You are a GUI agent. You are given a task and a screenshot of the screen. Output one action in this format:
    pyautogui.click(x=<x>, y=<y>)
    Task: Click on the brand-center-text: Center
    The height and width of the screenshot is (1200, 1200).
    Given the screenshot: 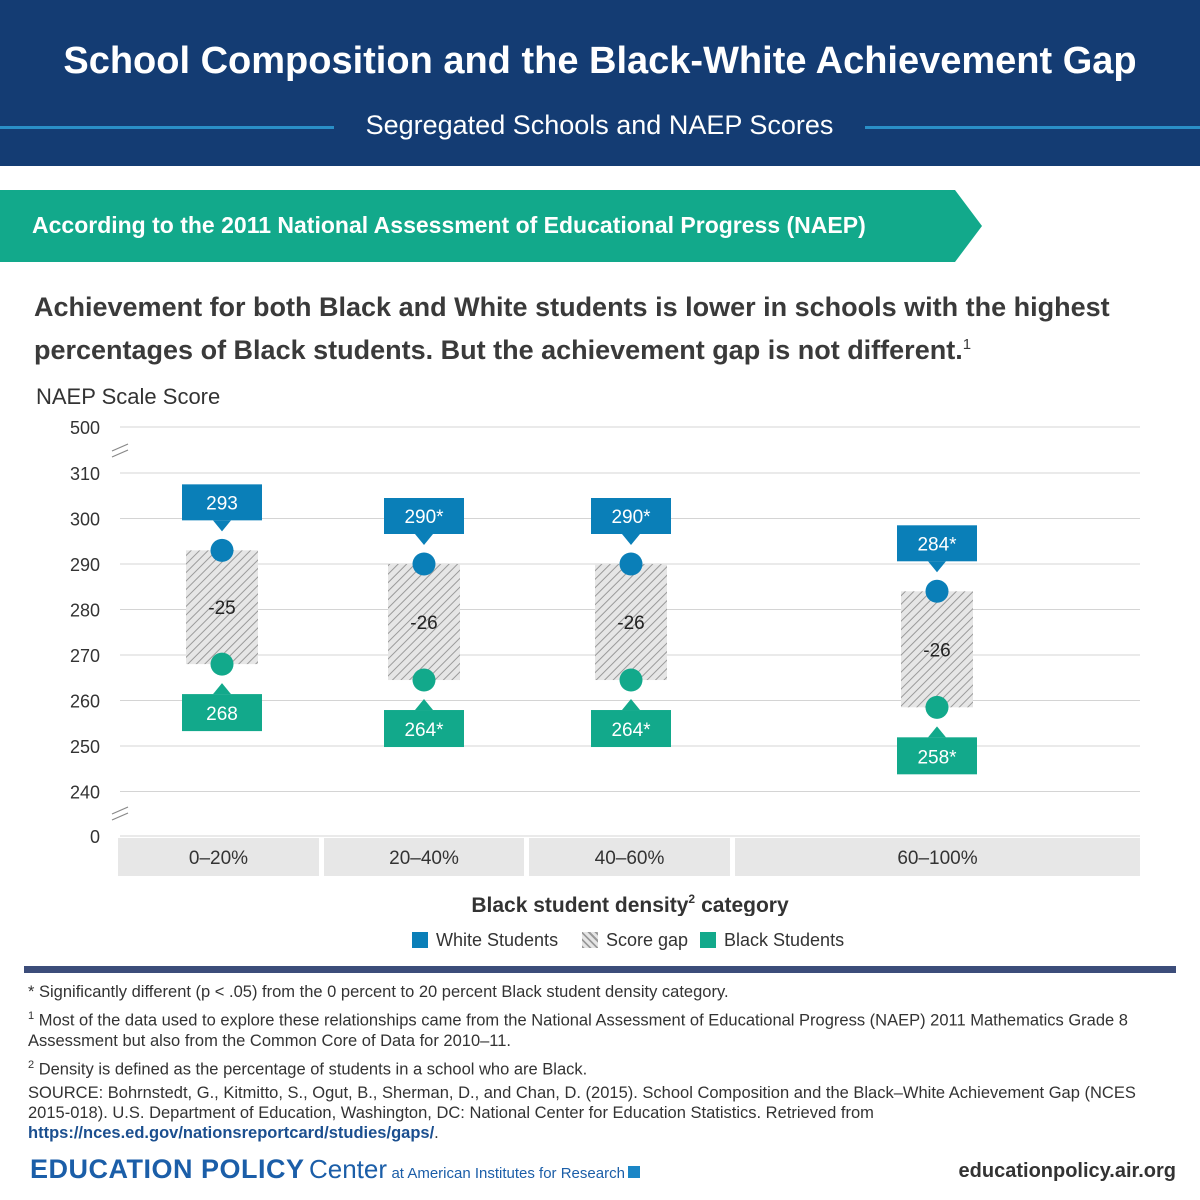 What is the action you would take?
    pyautogui.click(x=348, y=1169)
    